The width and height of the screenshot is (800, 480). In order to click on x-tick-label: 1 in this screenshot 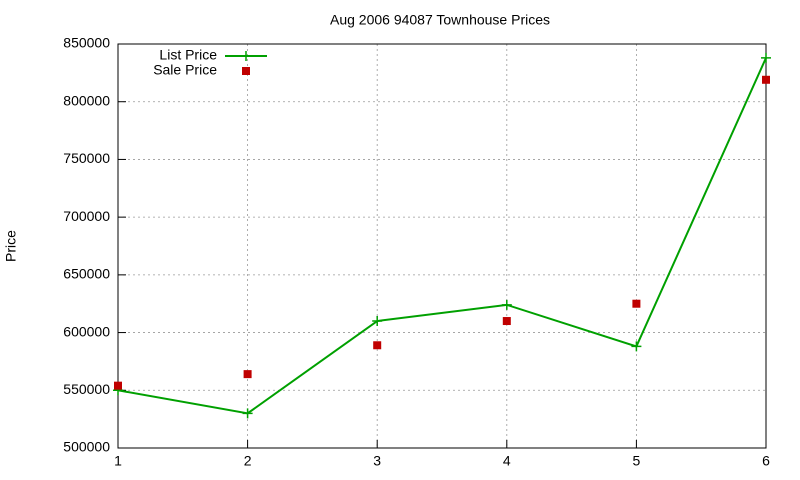, I will do `click(118, 461)`.